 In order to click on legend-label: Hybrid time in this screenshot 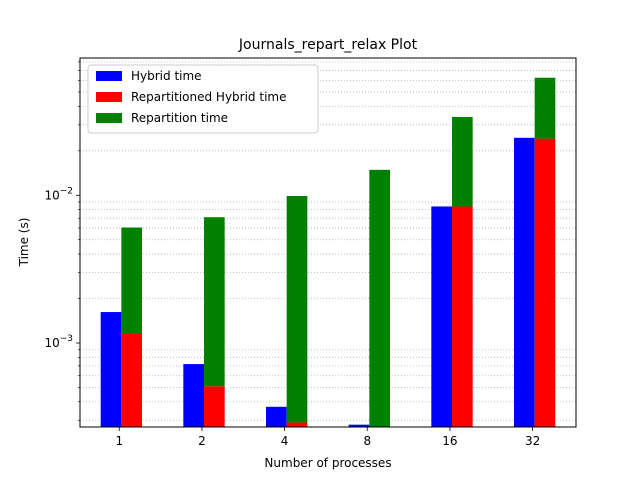, I will do `click(166, 76)`.